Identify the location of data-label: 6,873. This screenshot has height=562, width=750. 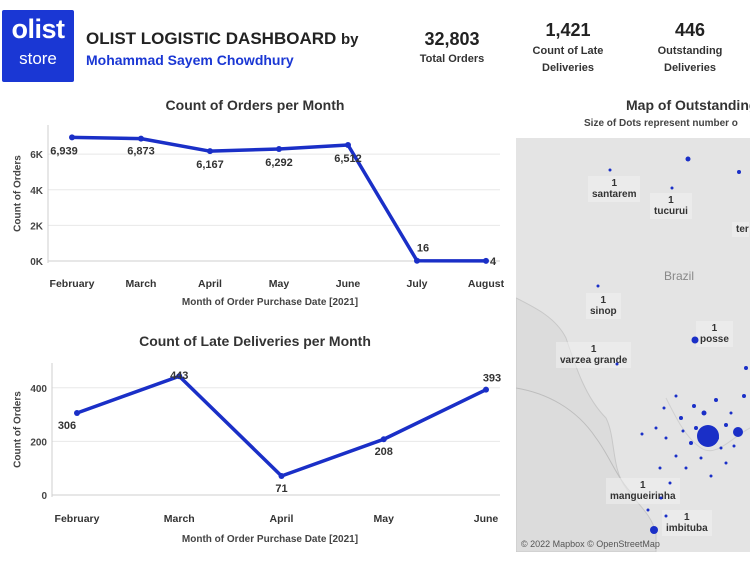
(141, 152).